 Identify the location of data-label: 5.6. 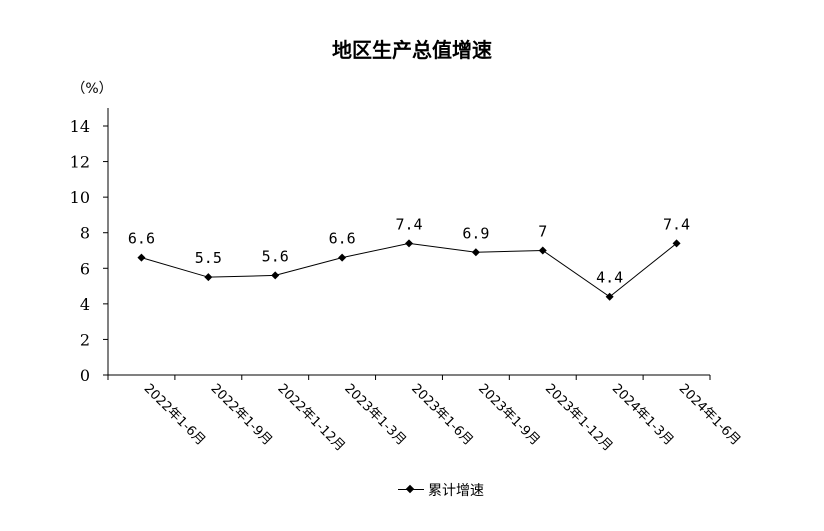
(275, 256).